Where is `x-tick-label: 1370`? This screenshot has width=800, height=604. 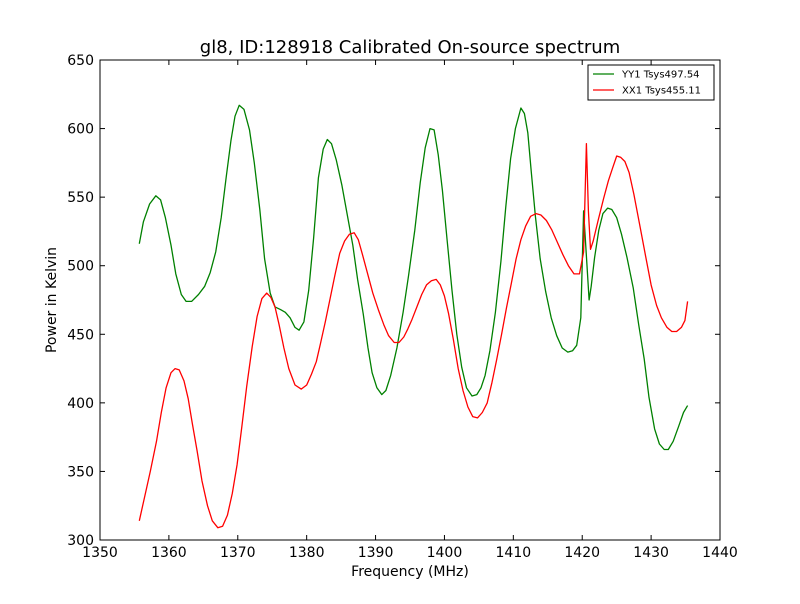 x-tick-label: 1370 is located at coordinates (238, 553).